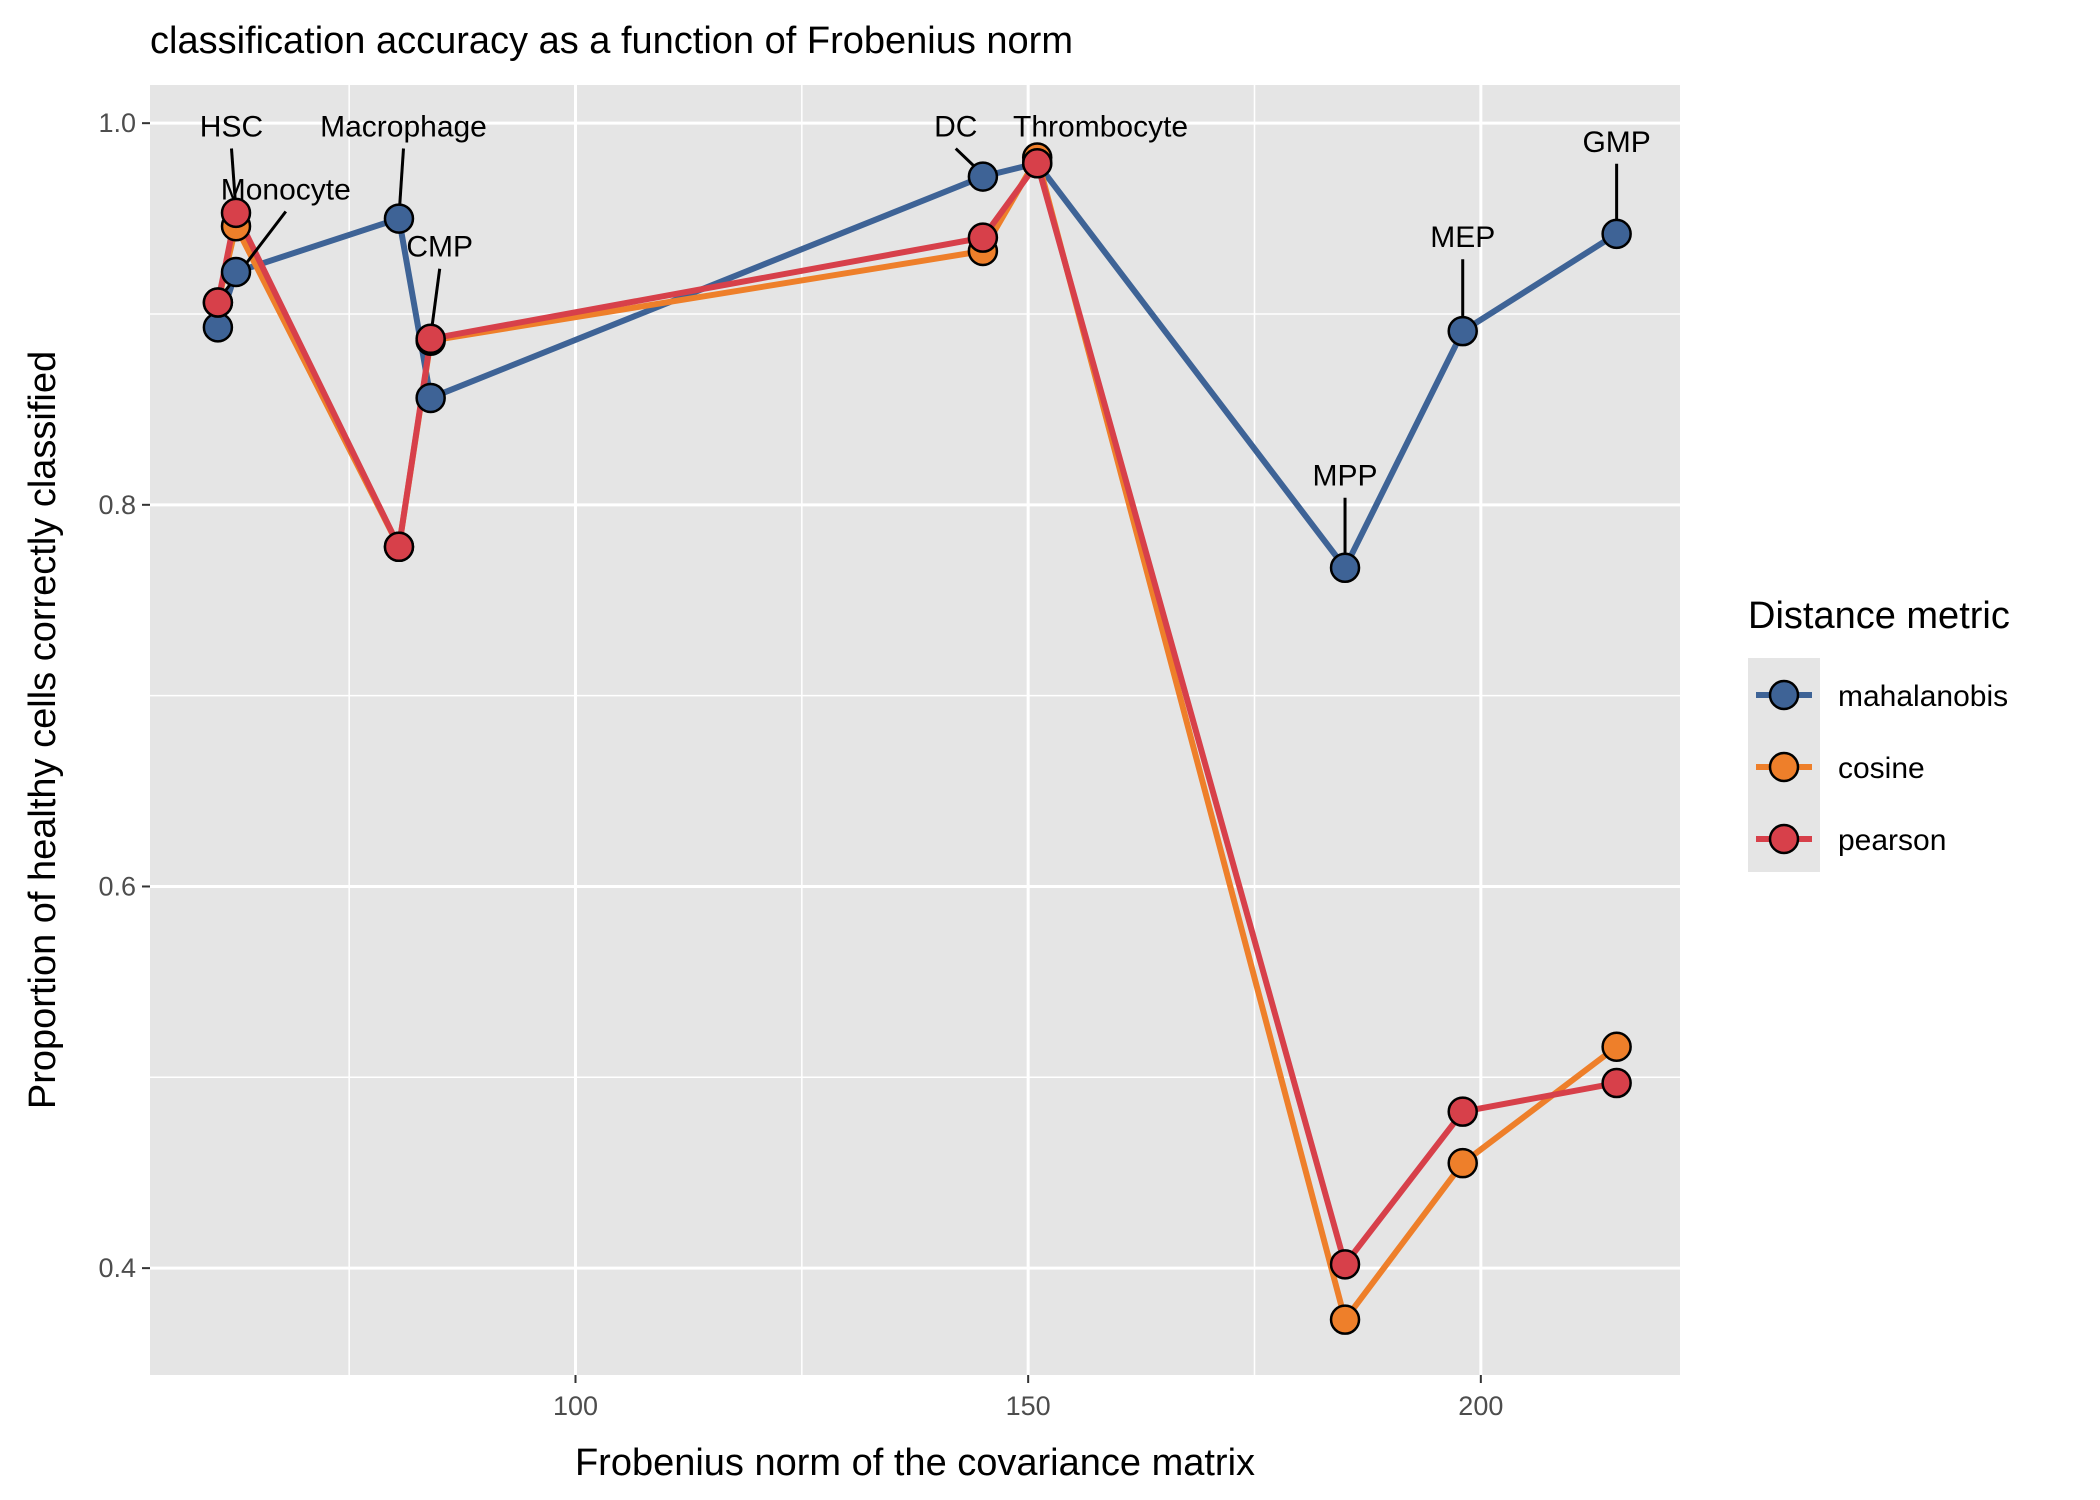  I want to click on y-tick-label: 1.0, so click(117, 123).